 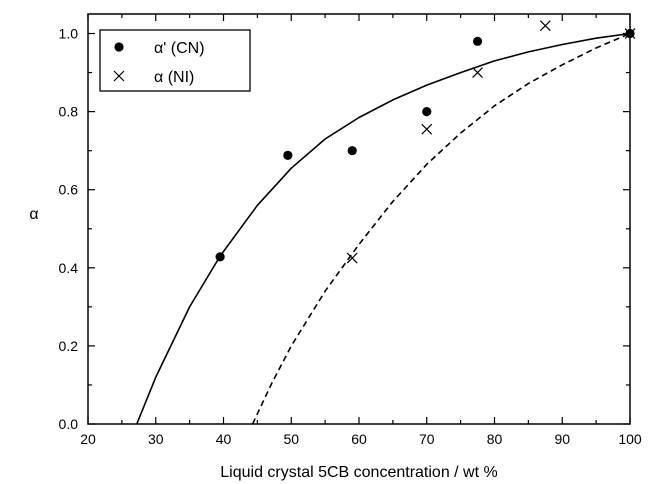 I want to click on legend: α' (CN) α (NI), so click(x=175, y=60).